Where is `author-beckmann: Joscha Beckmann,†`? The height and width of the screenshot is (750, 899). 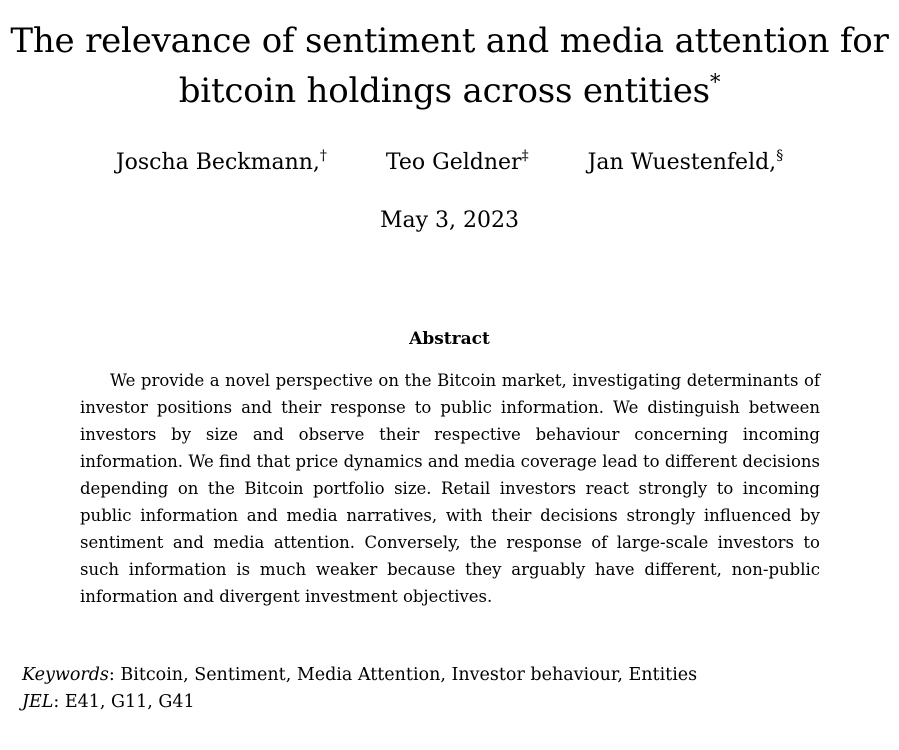
author-beckmann: Joscha Beckmann,† is located at coordinates (221, 163).